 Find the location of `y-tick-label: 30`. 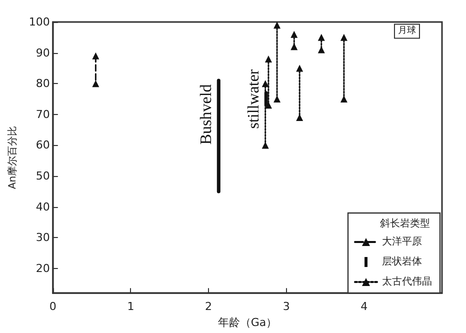

y-tick-label: 30 is located at coordinates (43, 237).